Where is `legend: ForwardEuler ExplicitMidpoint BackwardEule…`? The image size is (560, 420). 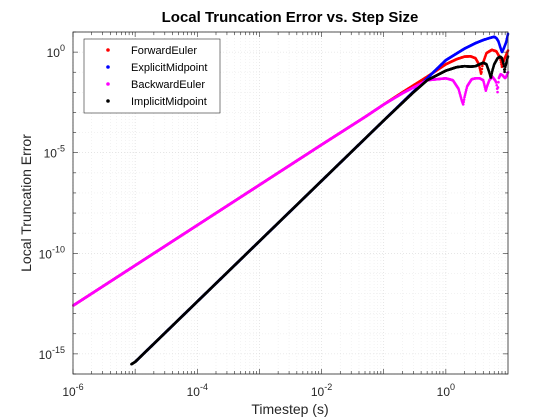 legend: ForwardEuler ExplicitMidpoint BackwardEule… is located at coordinates (152, 76).